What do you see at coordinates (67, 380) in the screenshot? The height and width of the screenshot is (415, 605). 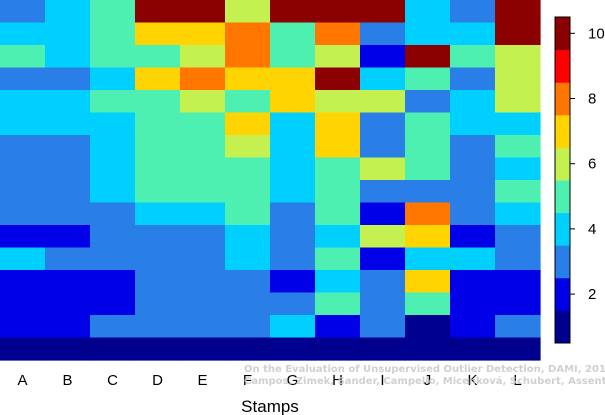 I see `x-tick-label-b: B` at bounding box center [67, 380].